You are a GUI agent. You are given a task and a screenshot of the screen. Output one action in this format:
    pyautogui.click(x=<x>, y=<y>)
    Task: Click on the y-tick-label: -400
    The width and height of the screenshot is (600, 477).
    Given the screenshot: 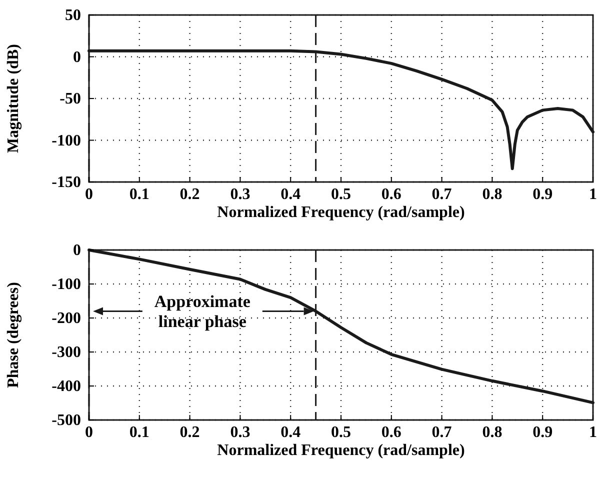 What is the action you would take?
    pyautogui.click(x=66, y=386)
    